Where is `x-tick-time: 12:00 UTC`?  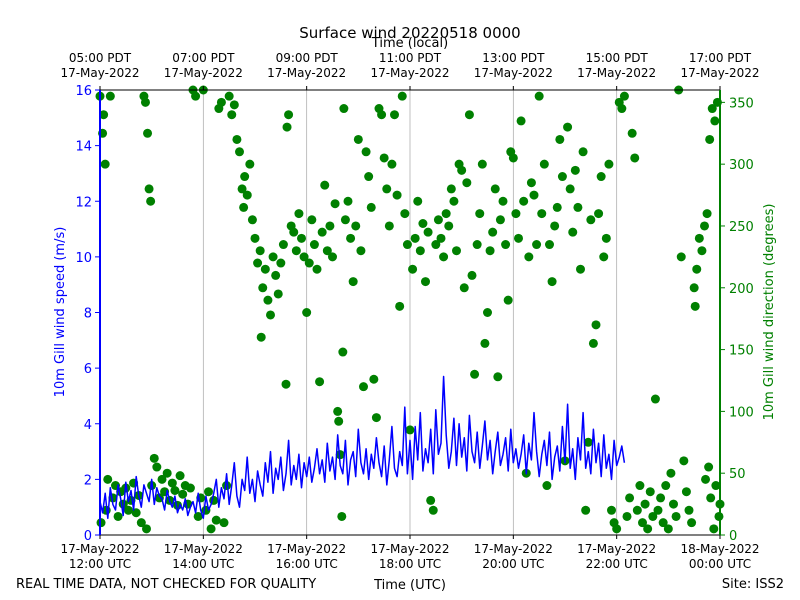
x-tick-time: 12:00 UTC is located at coordinates (100, 564).